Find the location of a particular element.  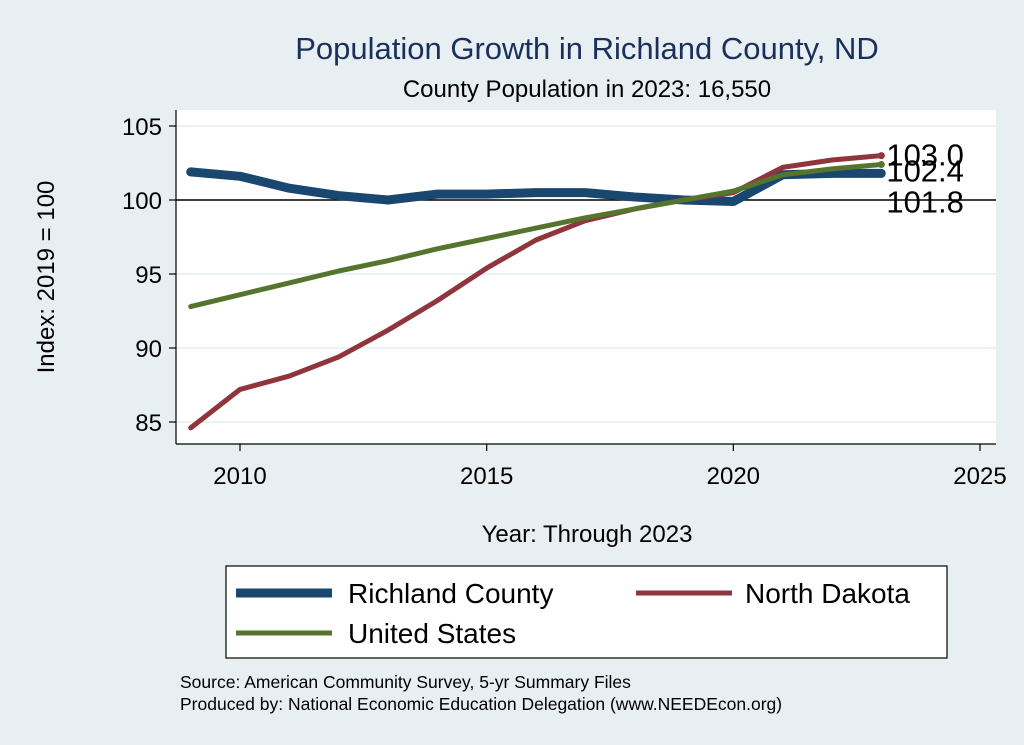

y-tick-label-100: 100 is located at coordinates (142, 201).